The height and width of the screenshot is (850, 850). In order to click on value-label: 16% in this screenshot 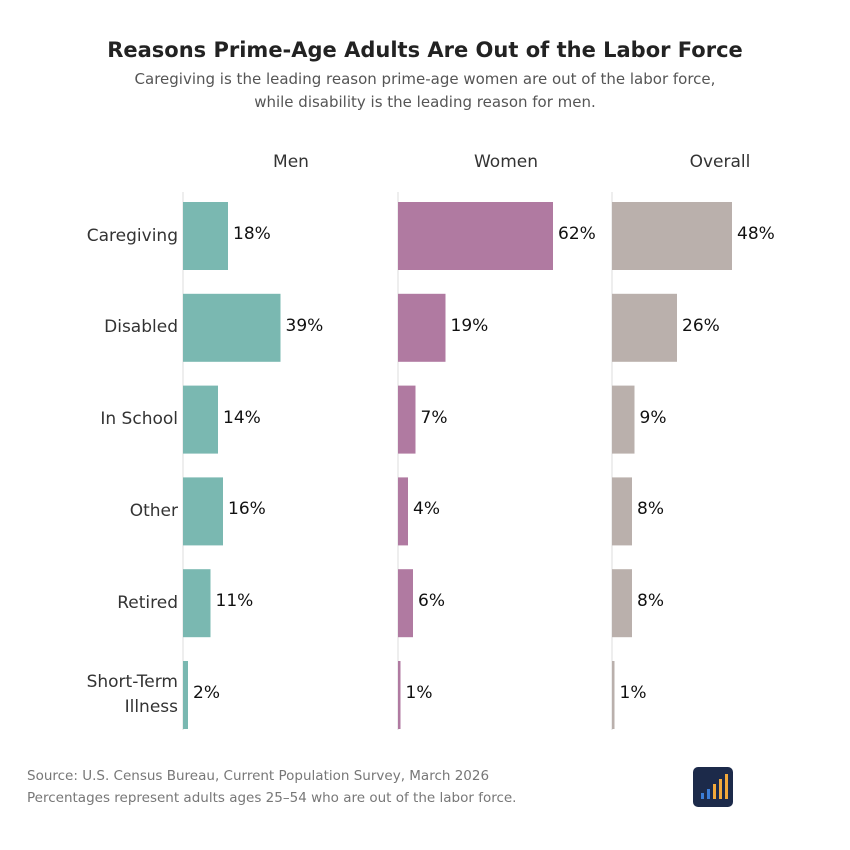, I will do `click(247, 509)`.